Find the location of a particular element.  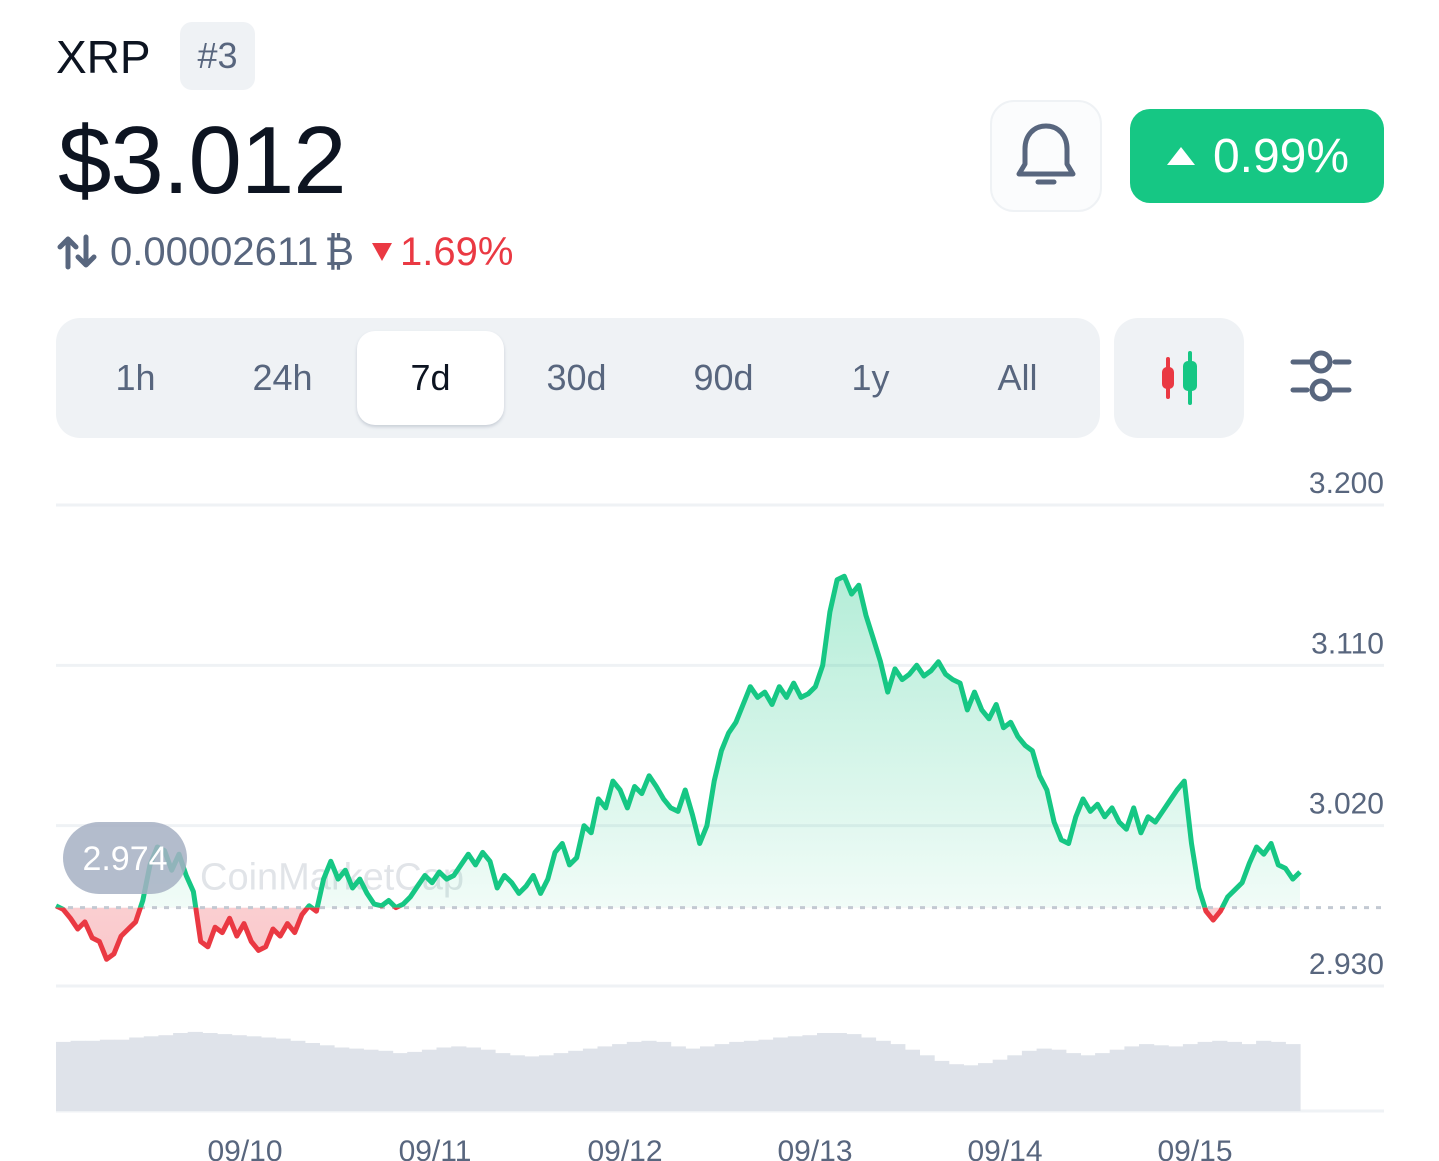

x-tick-label: 09/15 is located at coordinates (1194, 1148).